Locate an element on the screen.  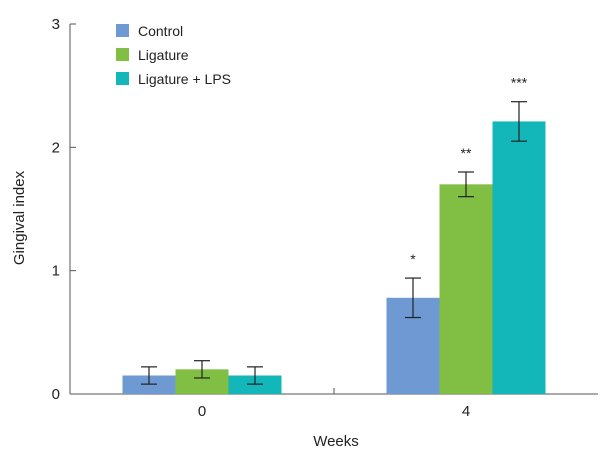
y-tick-label: 0 is located at coordinates (56, 394).